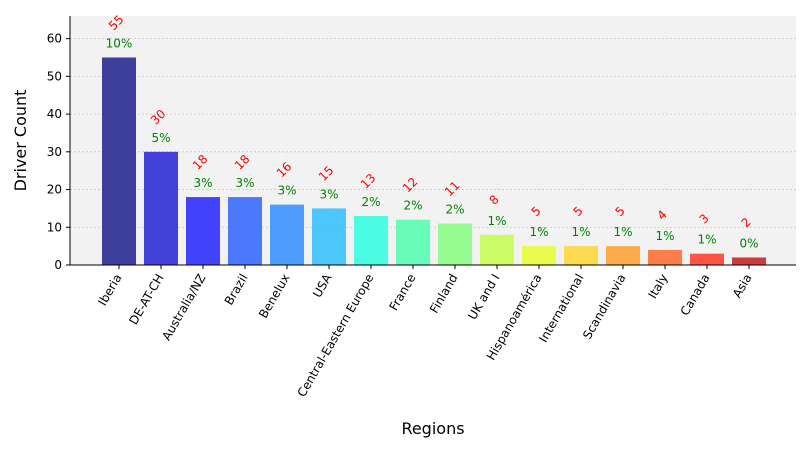 Image resolution: width=810 pixels, height=450 pixels. Describe the element at coordinates (146, 300) in the screenshot. I see `x-tick-label: DE-AT-CH` at that location.